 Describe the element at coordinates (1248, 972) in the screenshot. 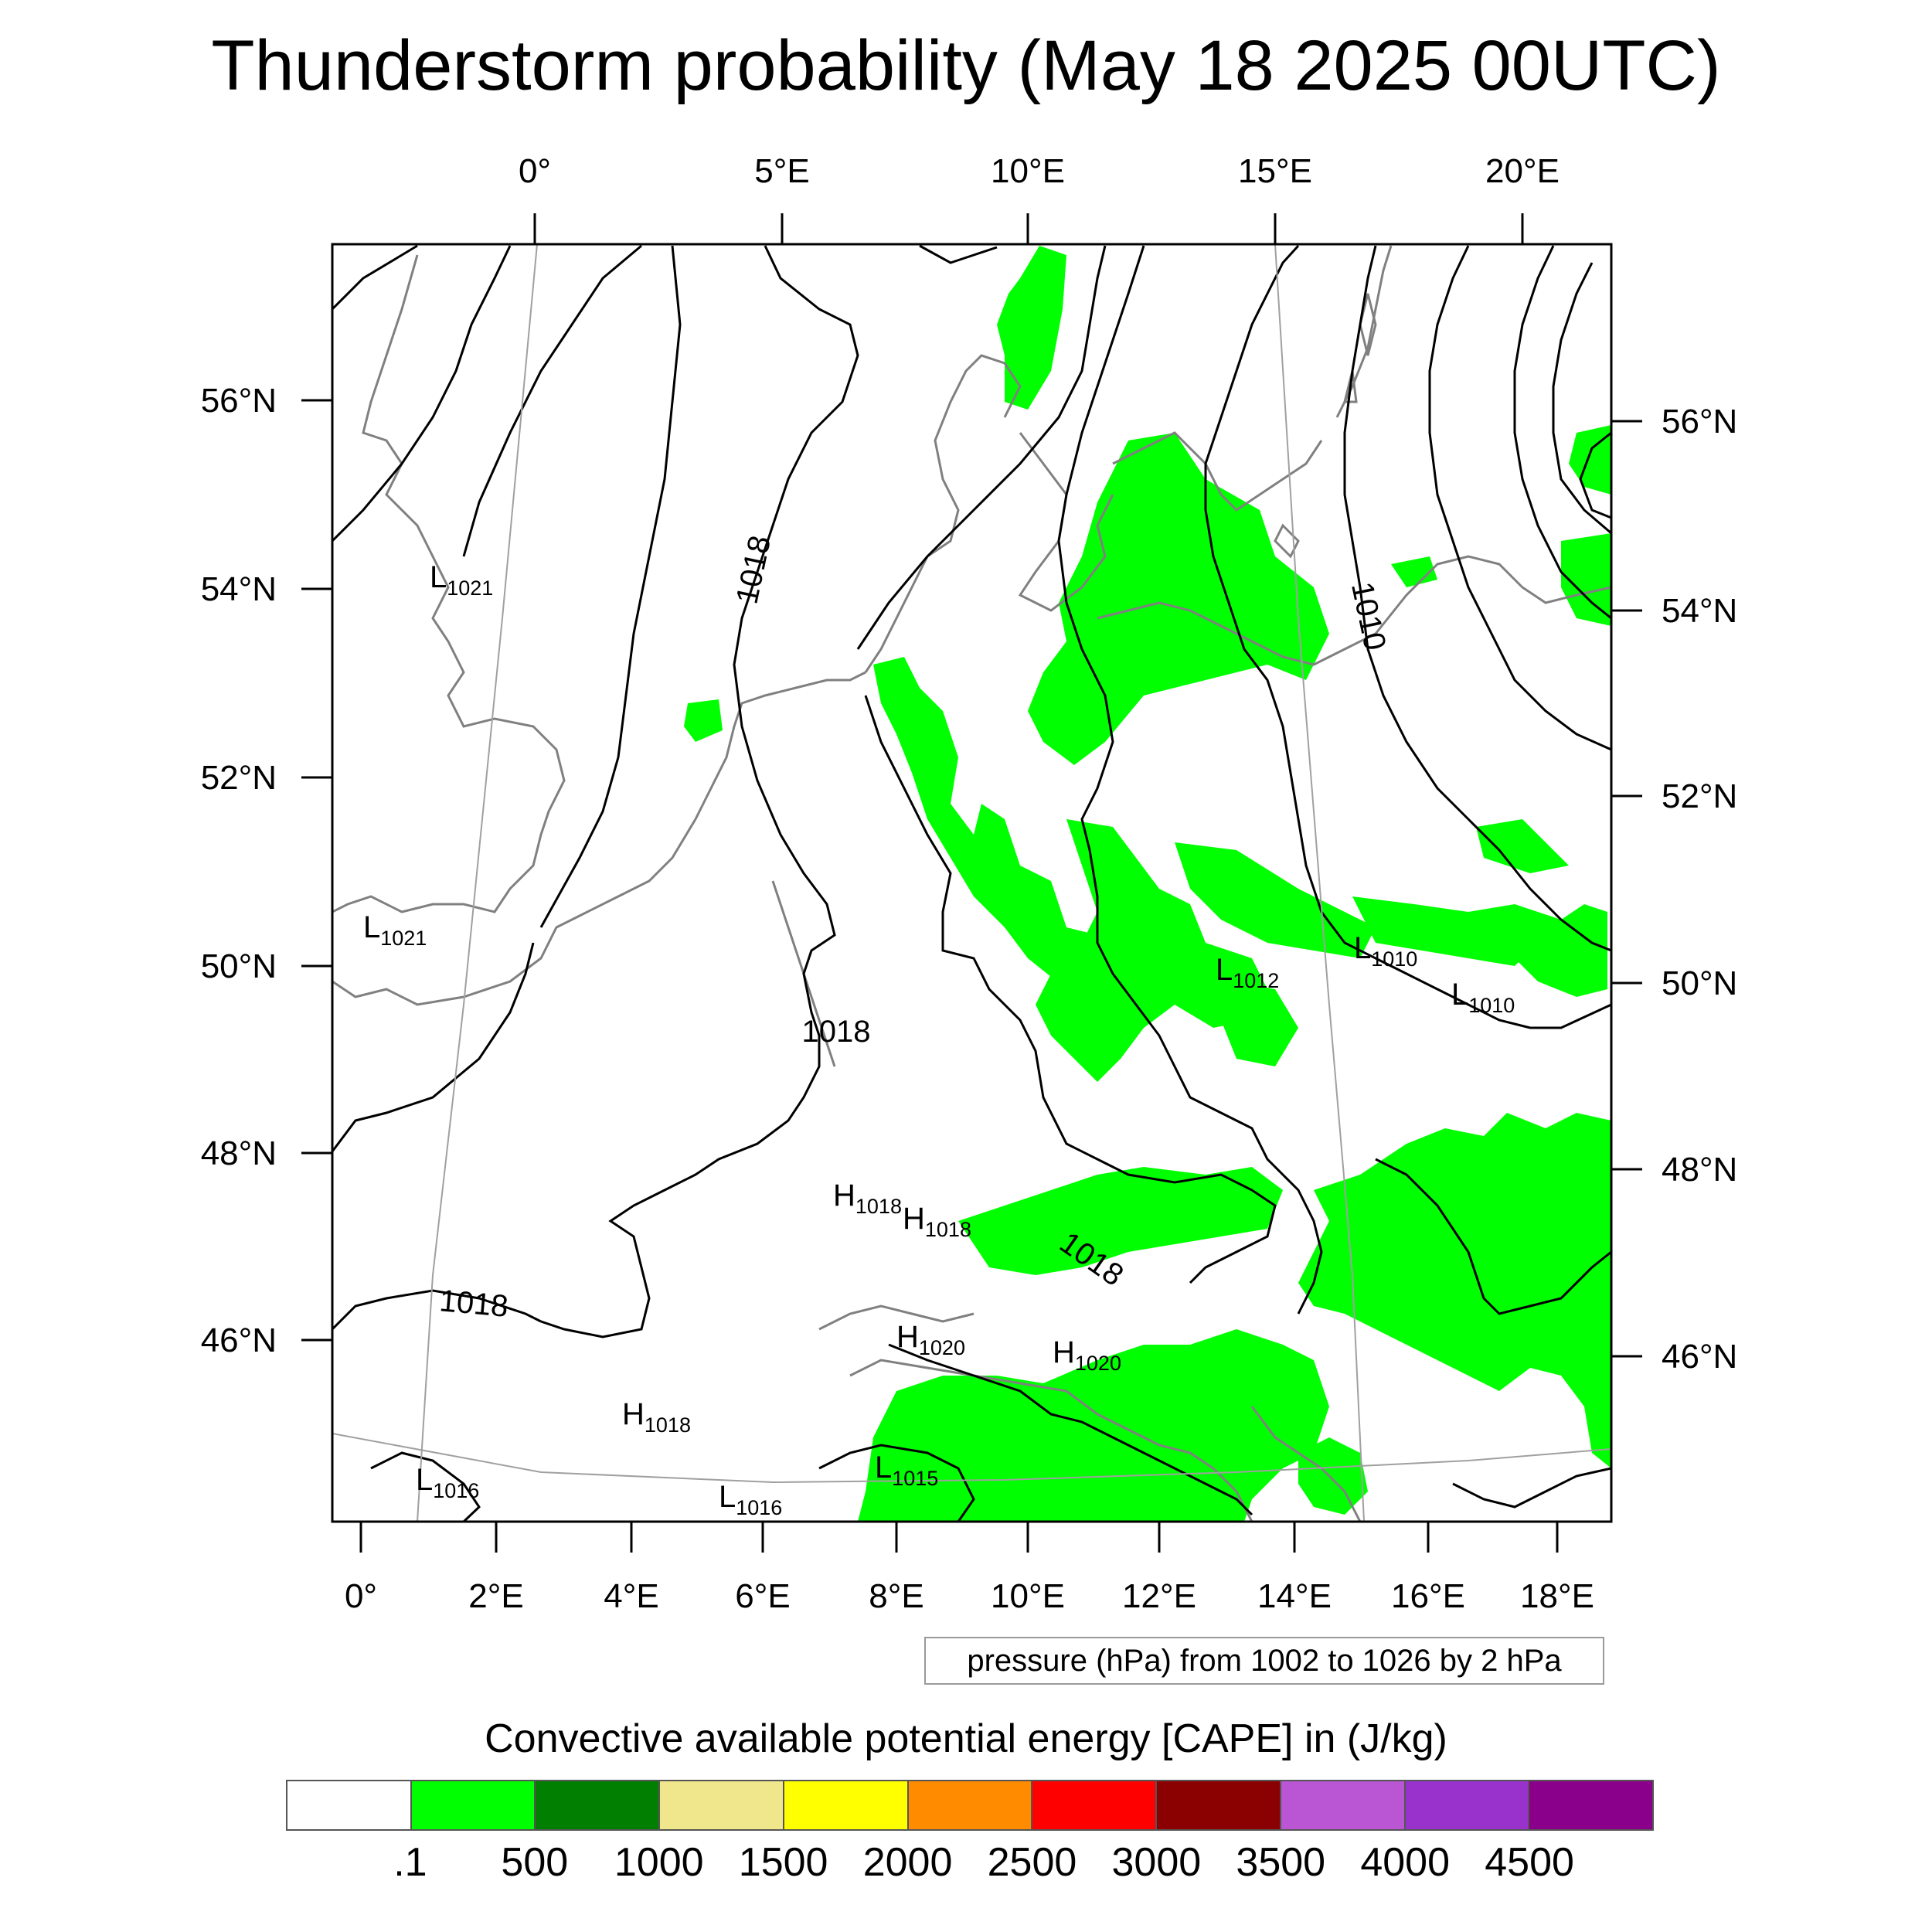

I see `pressure-center-label: L1012` at that location.